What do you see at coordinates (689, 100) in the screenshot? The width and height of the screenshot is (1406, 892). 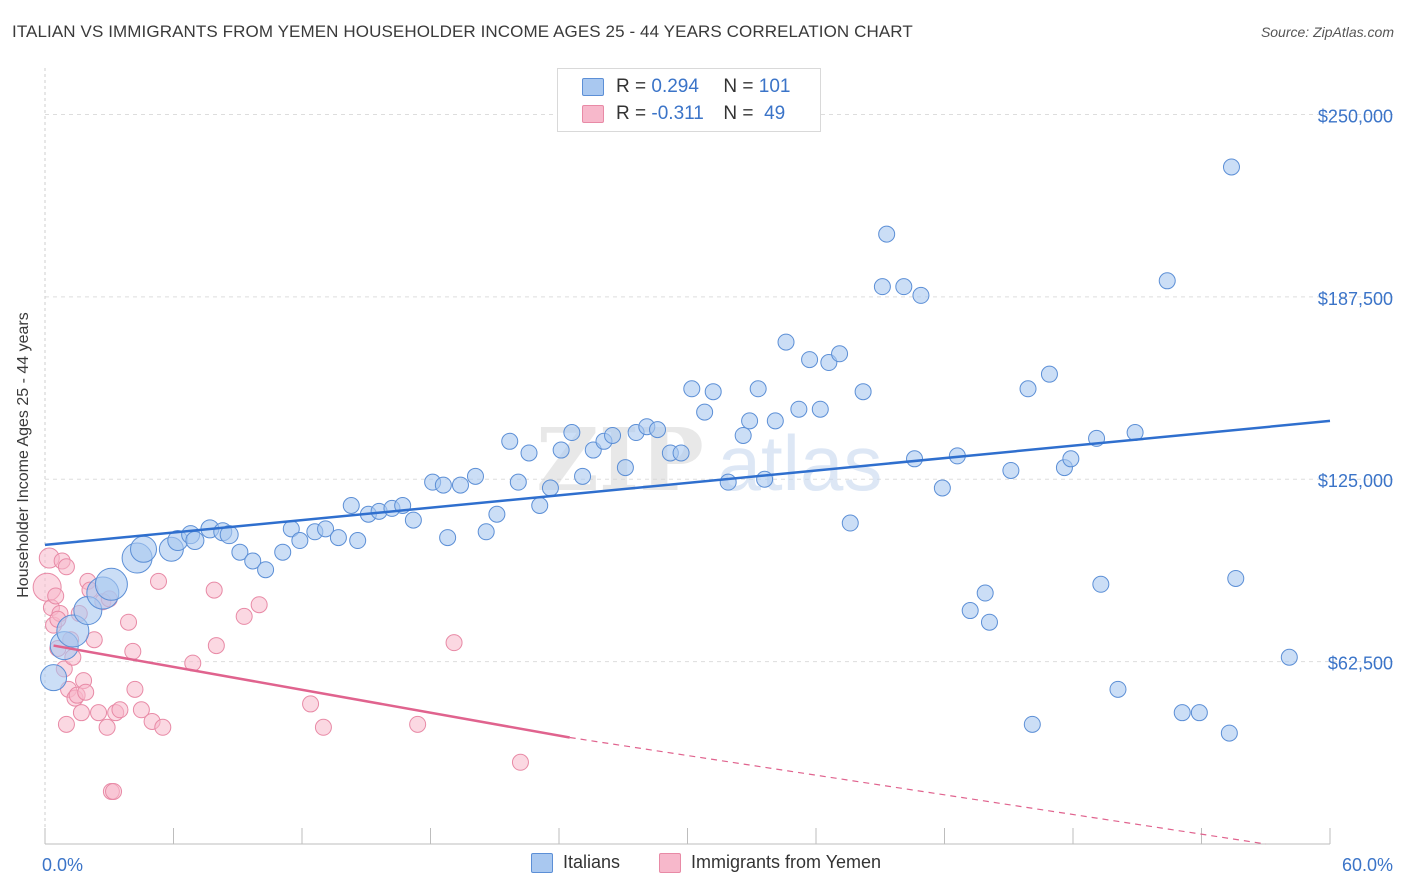 I see `correlation-legend: R = 0.294 N = 101 R = -0.311 N = 49` at bounding box center [689, 100].